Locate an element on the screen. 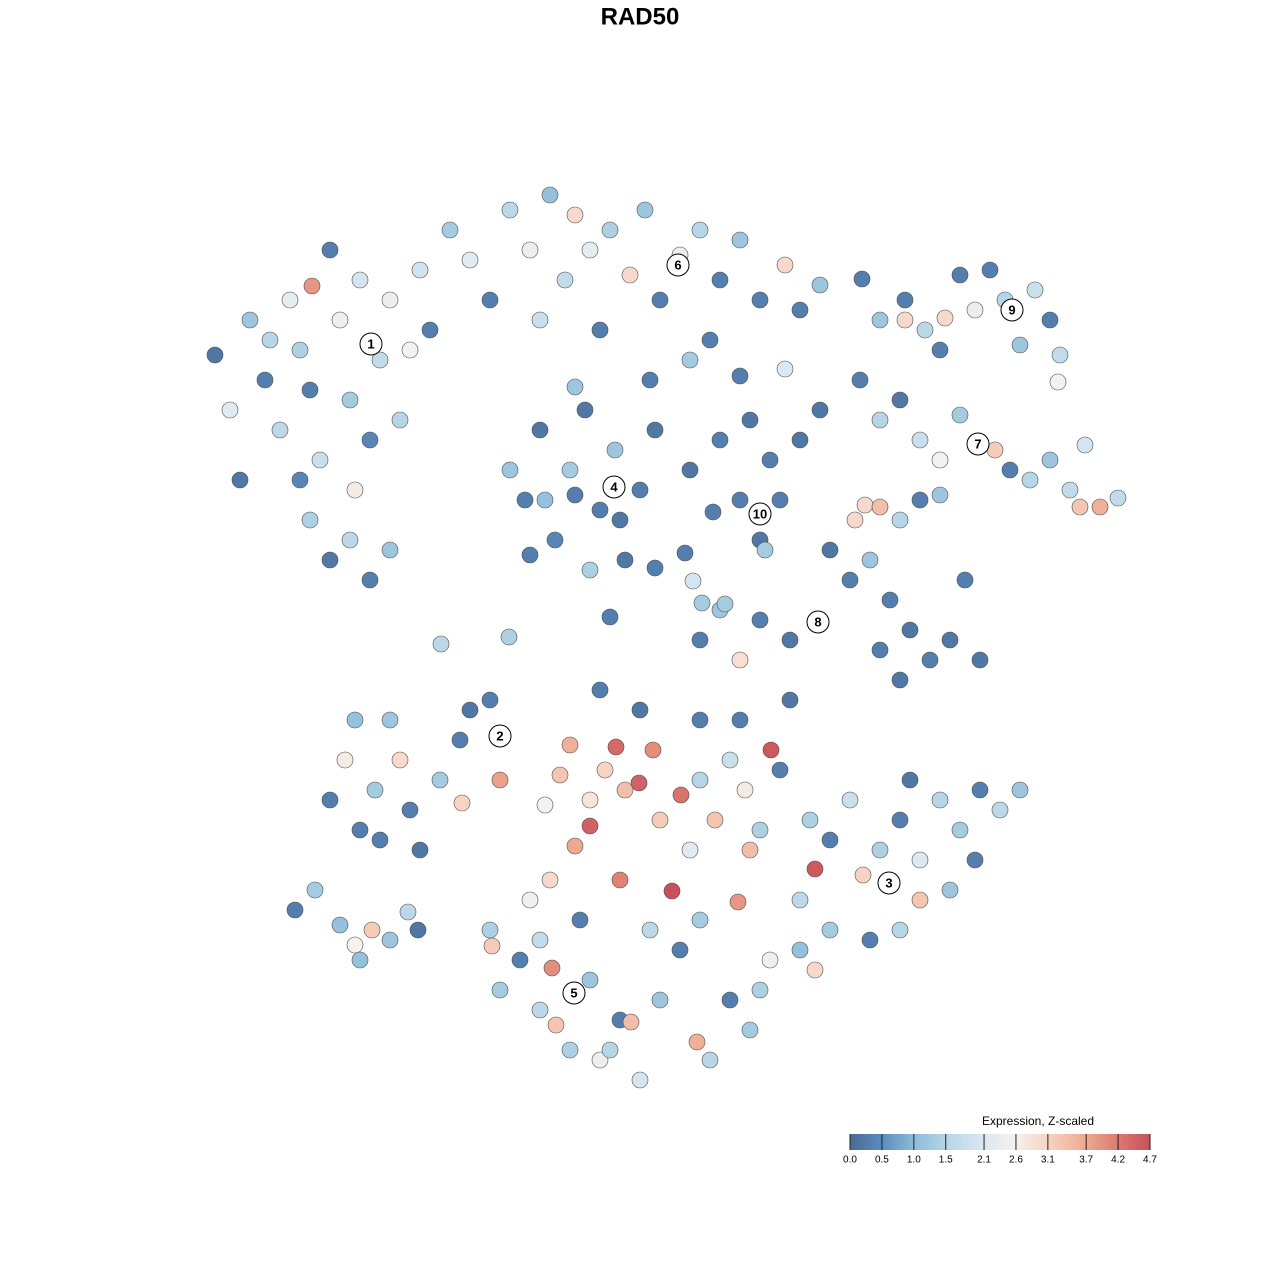  cluster-label: 1 is located at coordinates (370, 343).